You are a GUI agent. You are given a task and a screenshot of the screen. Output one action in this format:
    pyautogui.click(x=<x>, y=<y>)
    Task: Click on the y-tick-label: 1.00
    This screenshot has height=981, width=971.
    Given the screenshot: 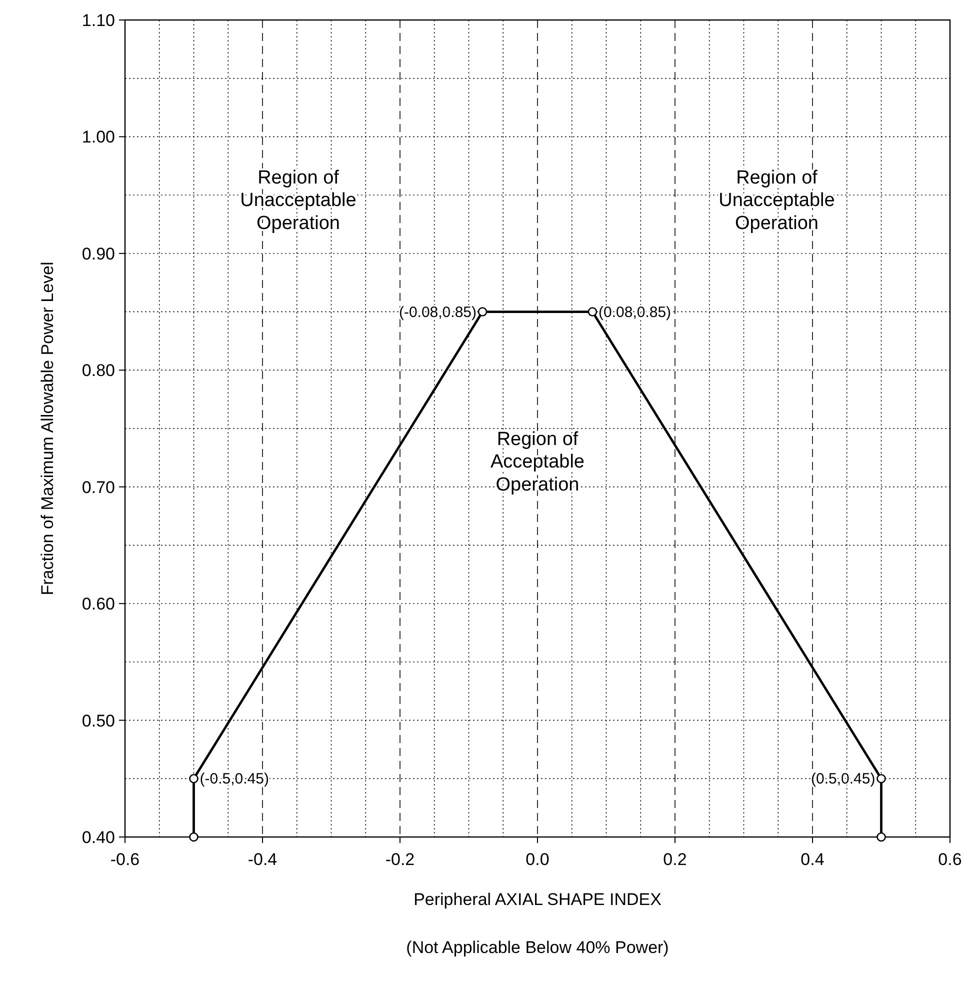 What is the action you would take?
    pyautogui.click(x=98, y=137)
    